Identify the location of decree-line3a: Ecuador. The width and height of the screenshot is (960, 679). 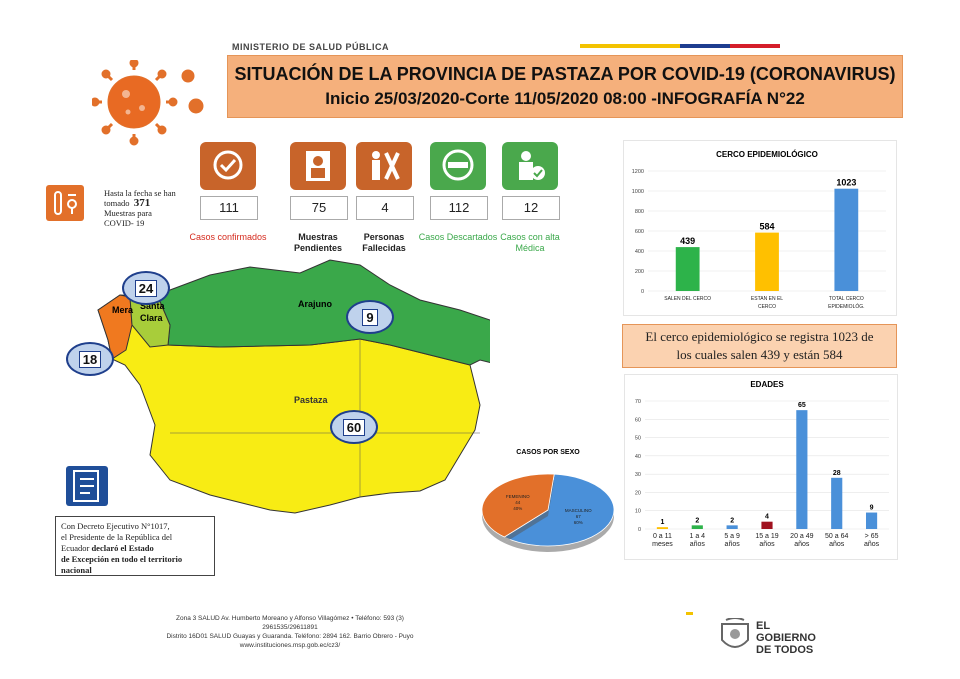
(75, 548).